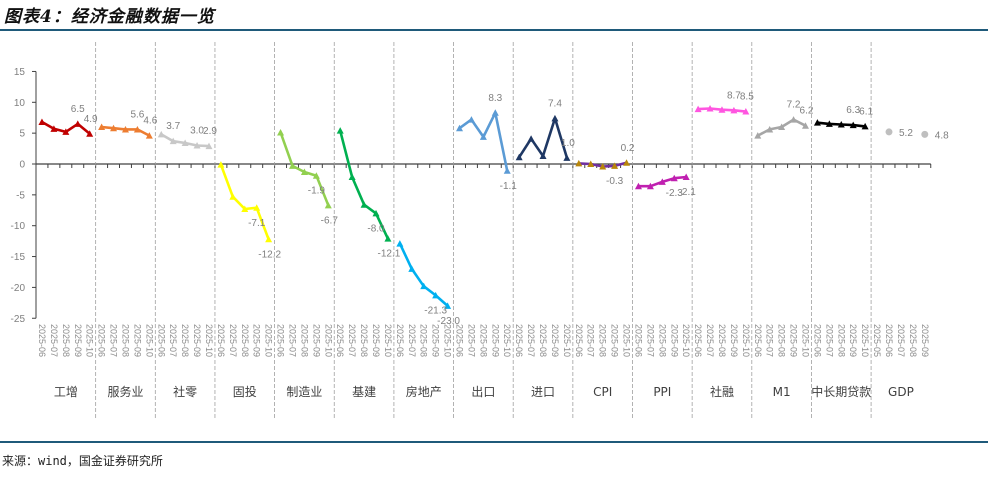 This screenshot has height=480, width=988. Describe the element at coordinates (794, 105) in the screenshot. I see `data-label: 7.2` at that location.